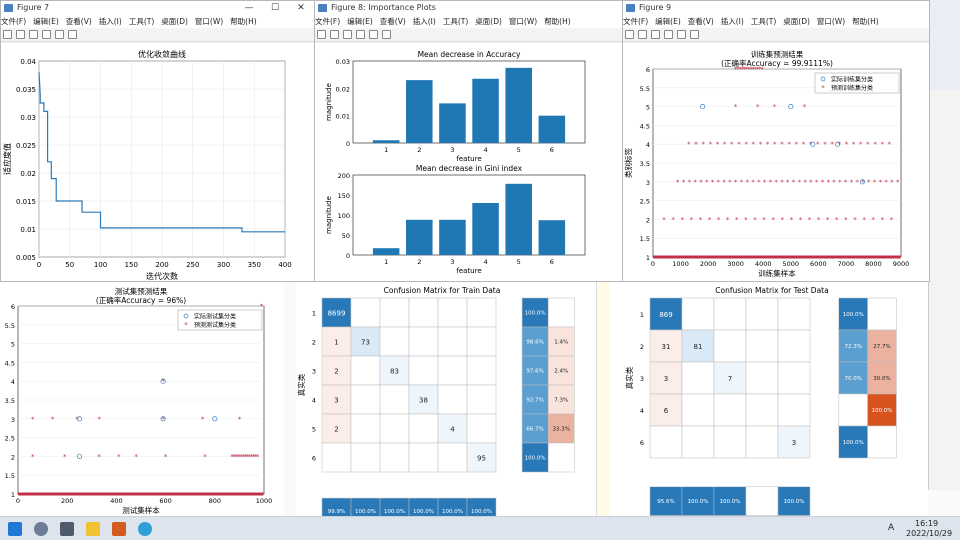  What do you see at coordinates (927, 523) in the screenshot?
I see `clock-time: 16:19` at bounding box center [927, 523].